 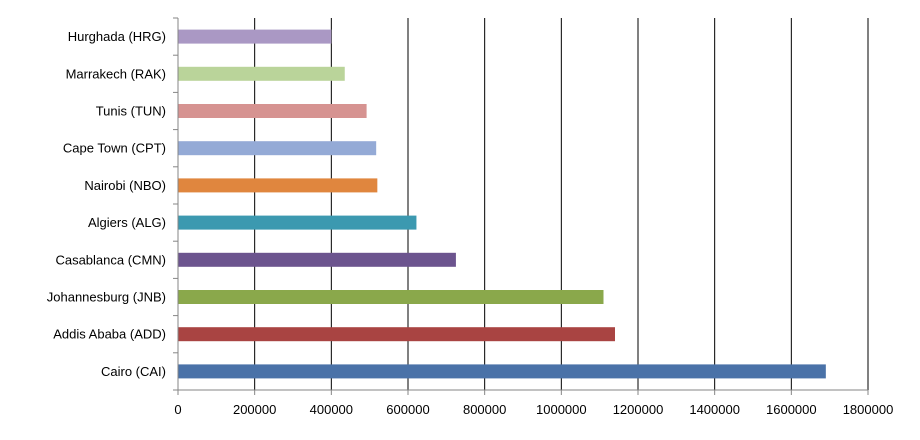 What do you see at coordinates (638, 409) in the screenshot?
I see `x-tick-label: 1200000` at bounding box center [638, 409].